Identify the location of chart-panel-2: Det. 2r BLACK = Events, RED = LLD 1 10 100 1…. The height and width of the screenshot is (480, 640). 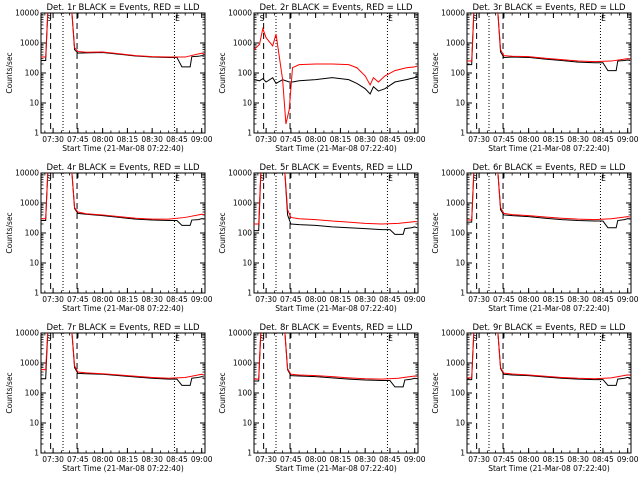
(322, 78).